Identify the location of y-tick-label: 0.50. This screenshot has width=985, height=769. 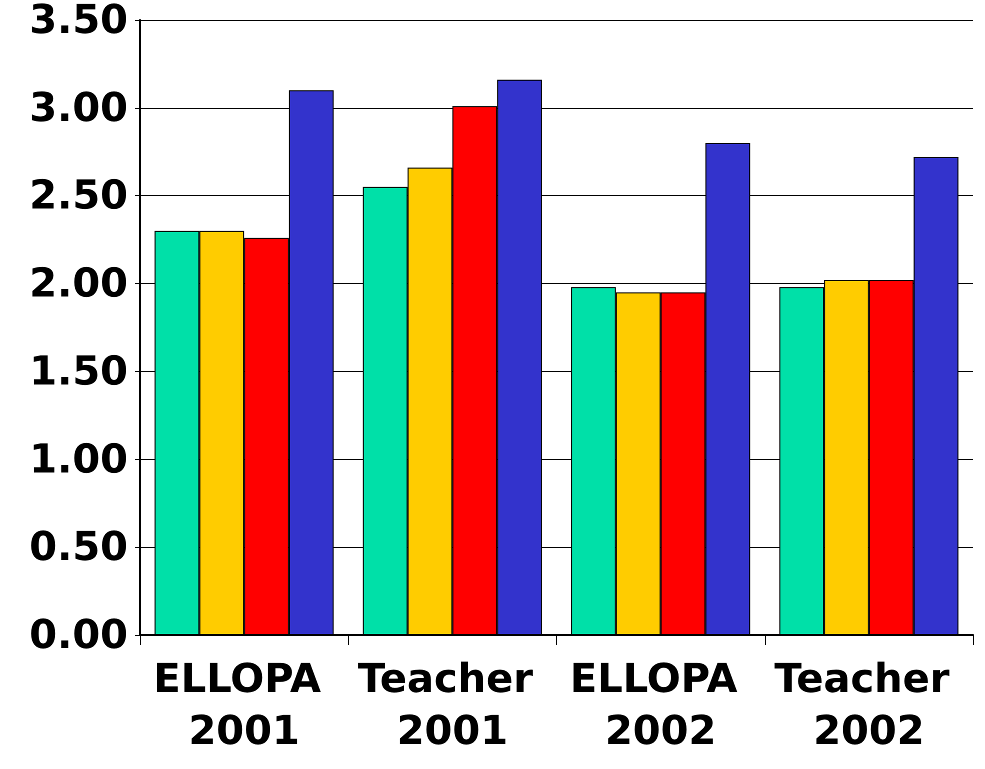
(78, 547).